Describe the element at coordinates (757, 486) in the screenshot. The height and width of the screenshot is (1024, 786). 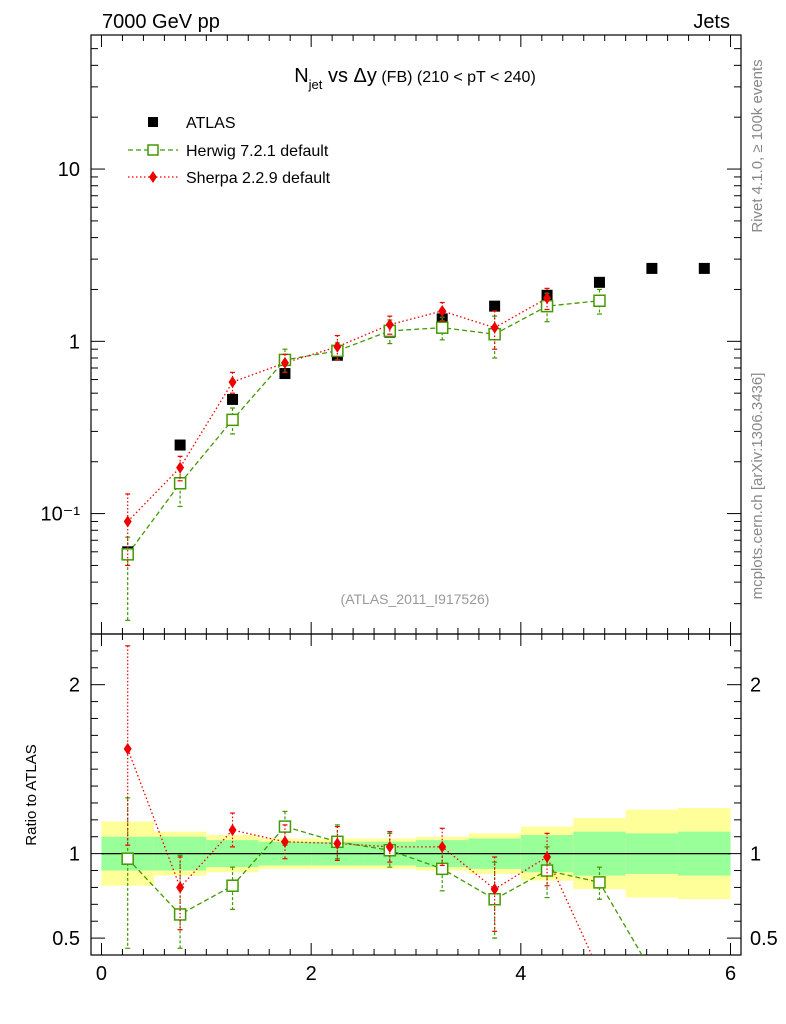
I see `mcplots-label: mcplots.cern.ch [arXiv:1306.3436]` at that location.